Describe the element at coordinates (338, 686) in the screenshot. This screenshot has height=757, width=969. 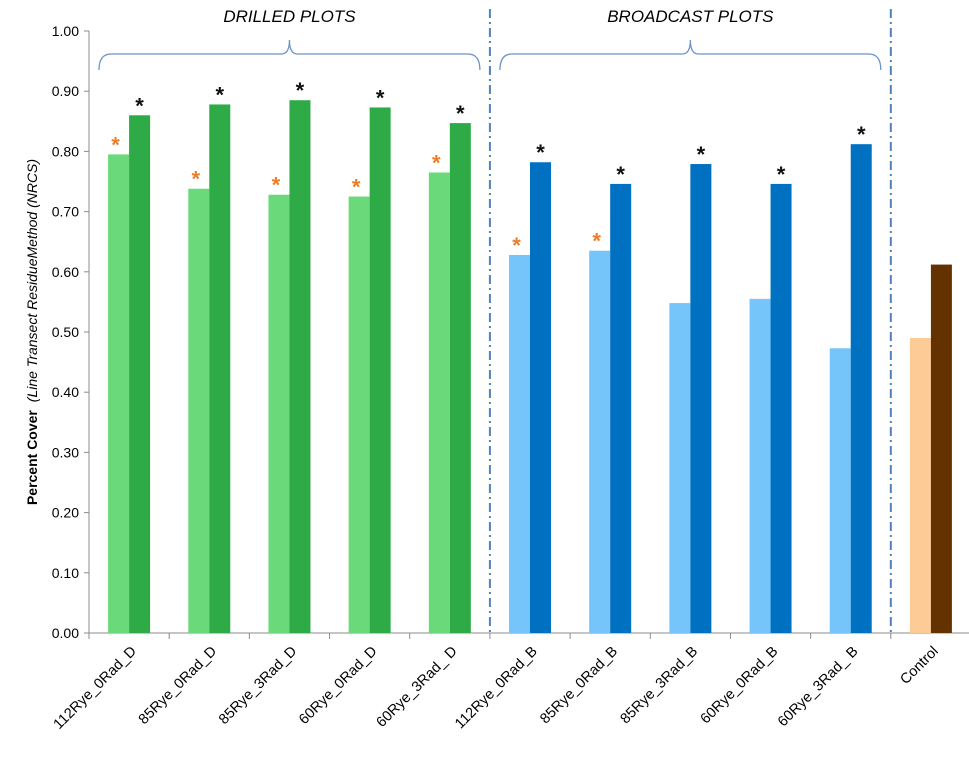
I see `x-category-label: 60Rye_0Rad_D` at that location.